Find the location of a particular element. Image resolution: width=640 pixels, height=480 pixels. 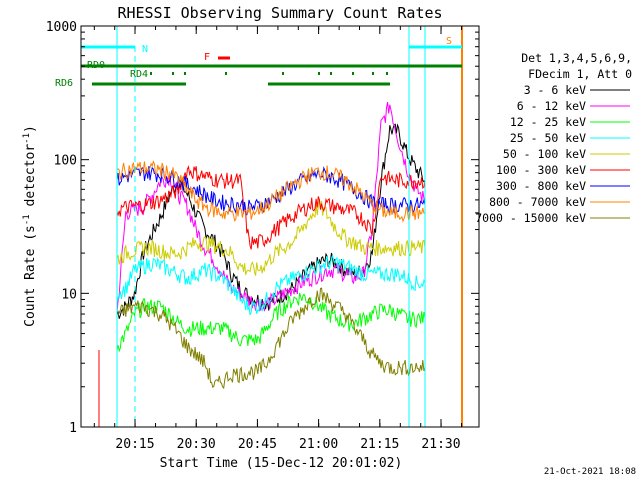

legend-entry-label: 7000 - 15000 keV is located at coordinates (530, 218).